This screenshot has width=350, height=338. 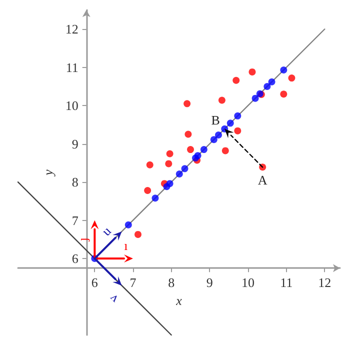 I want to click on annotation: ı⃗, so click(x=131, y=246).